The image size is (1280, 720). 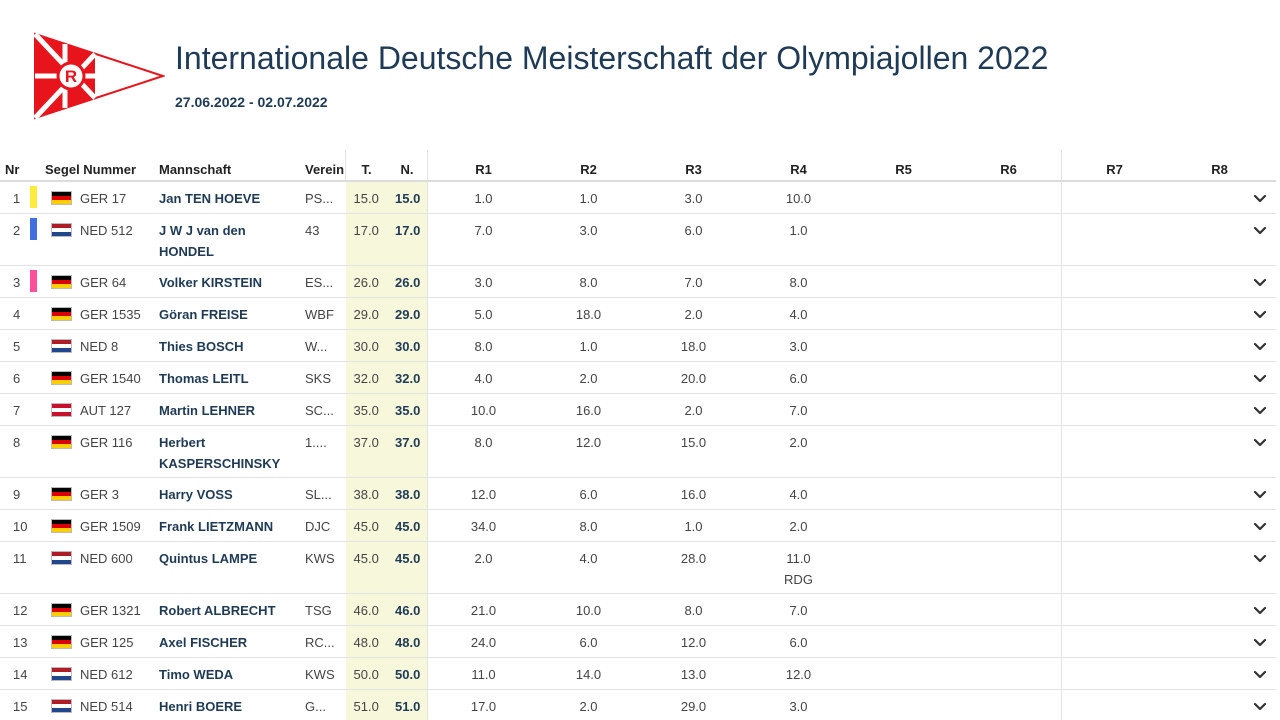 I want to click on col-header-r2: R2, so click(x=588, y=166).